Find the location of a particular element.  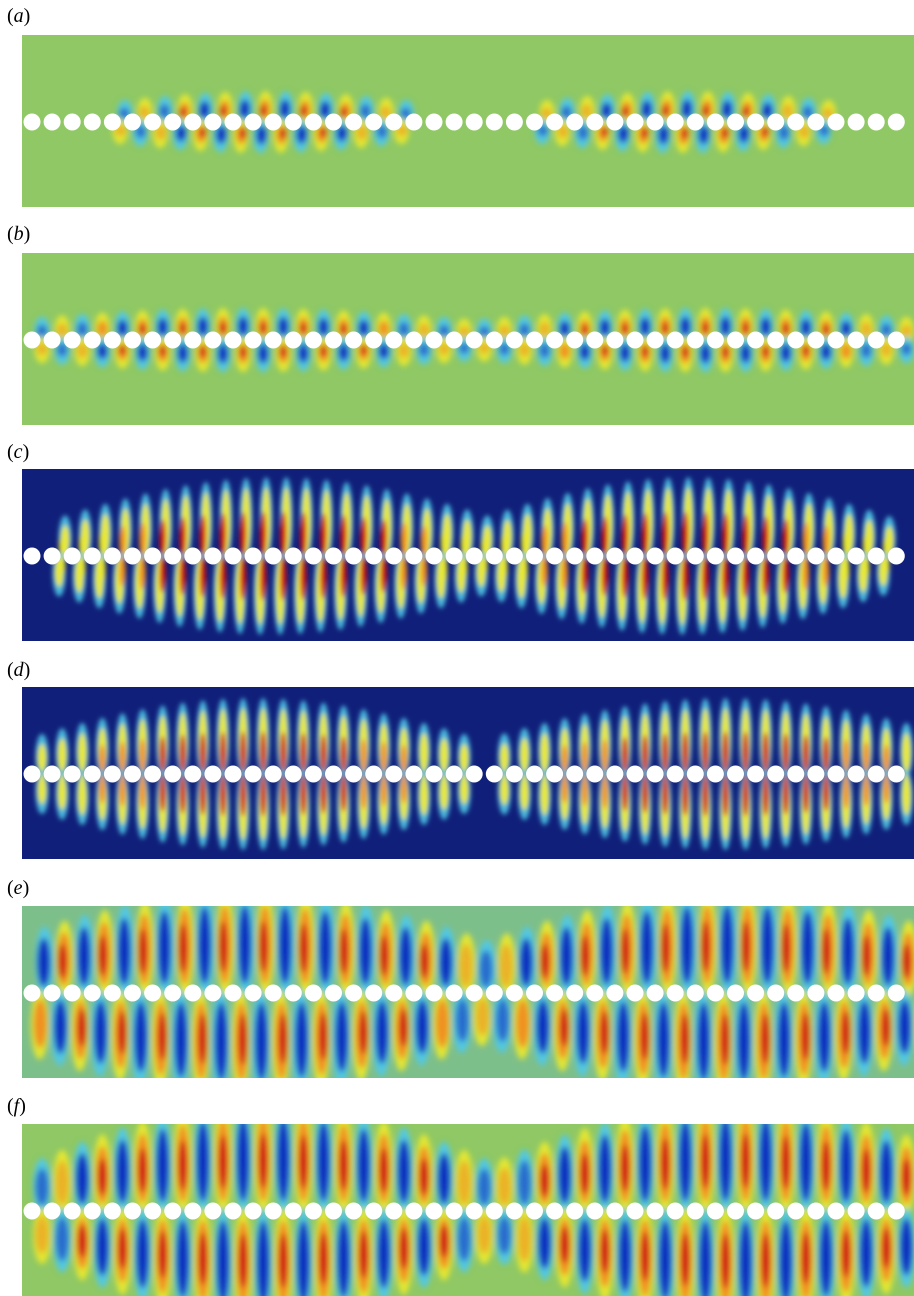

panel-label-e: (e) is located at coordinates (18, 888).